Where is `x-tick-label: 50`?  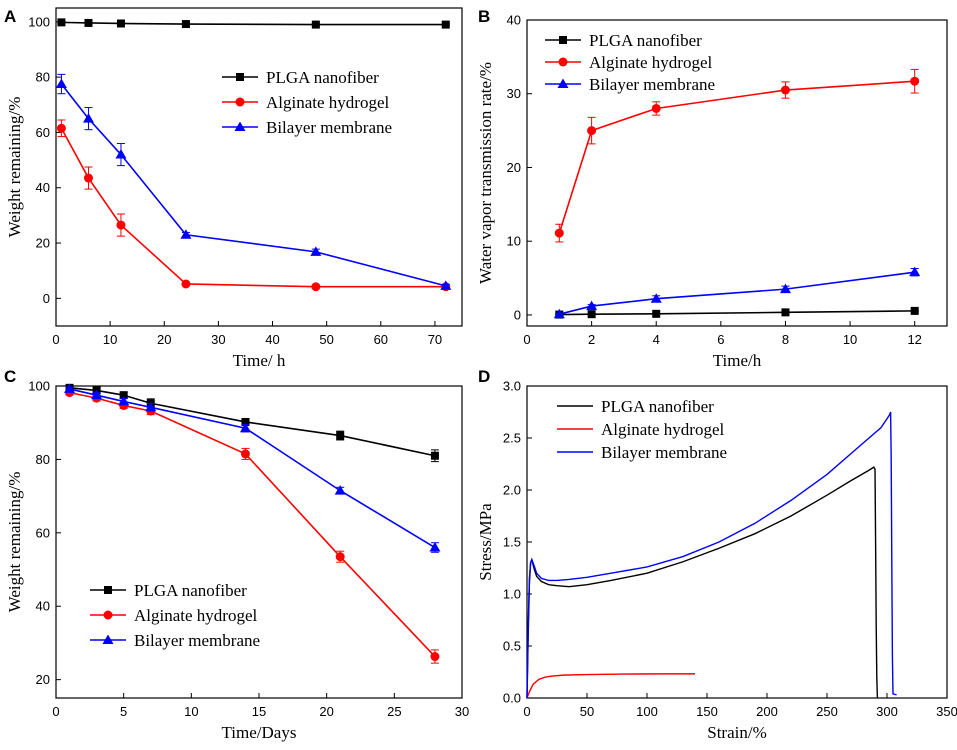 x-tick-label: 50 is located at coordinates (587, 711).